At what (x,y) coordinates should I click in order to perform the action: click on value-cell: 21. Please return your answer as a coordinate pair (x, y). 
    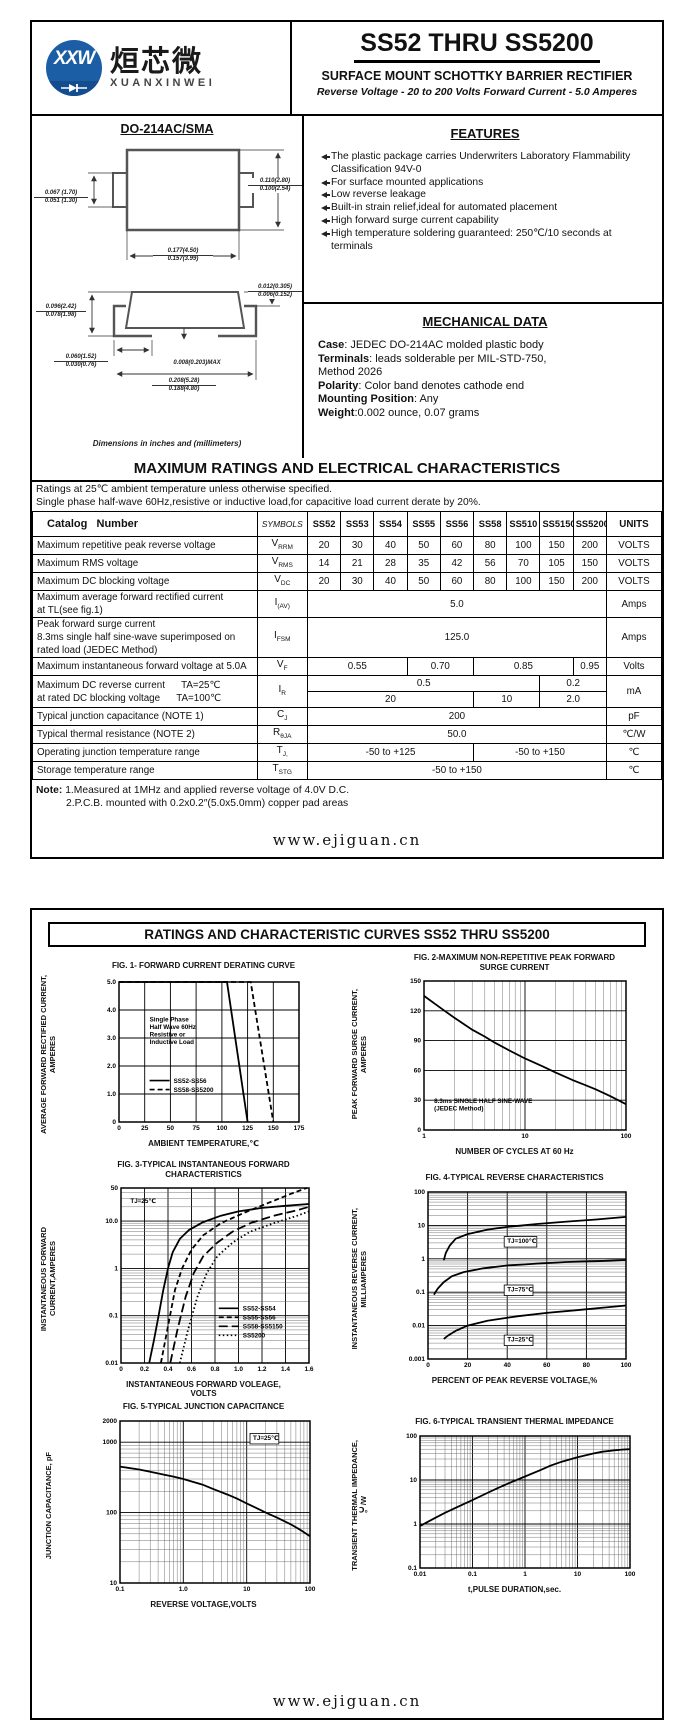
    Looking at the image, I should click on (357, 563).